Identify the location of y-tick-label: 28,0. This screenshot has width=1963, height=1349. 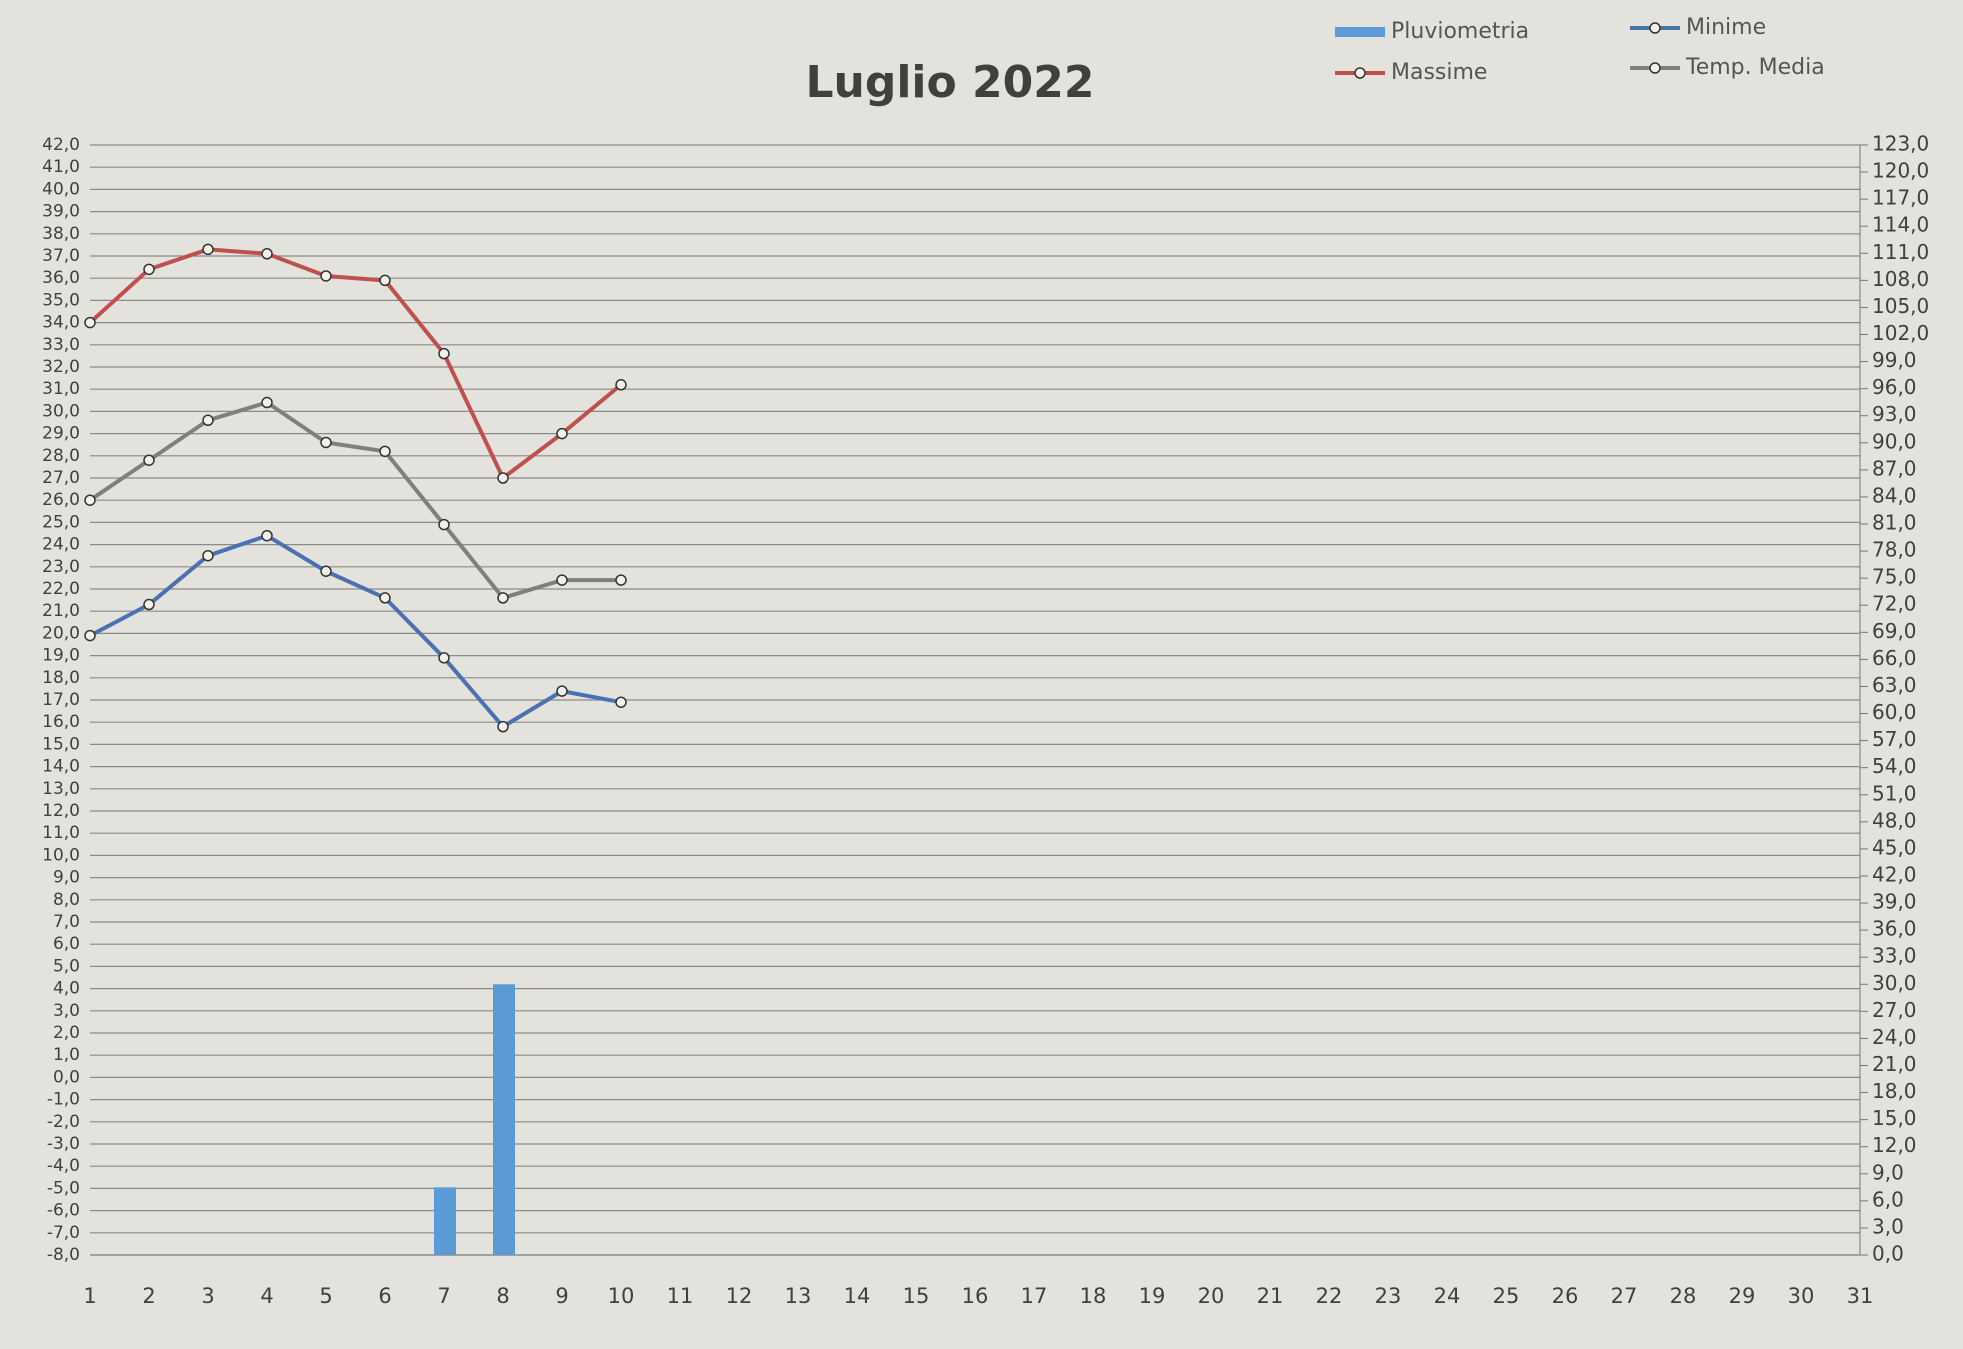
(61, 456).